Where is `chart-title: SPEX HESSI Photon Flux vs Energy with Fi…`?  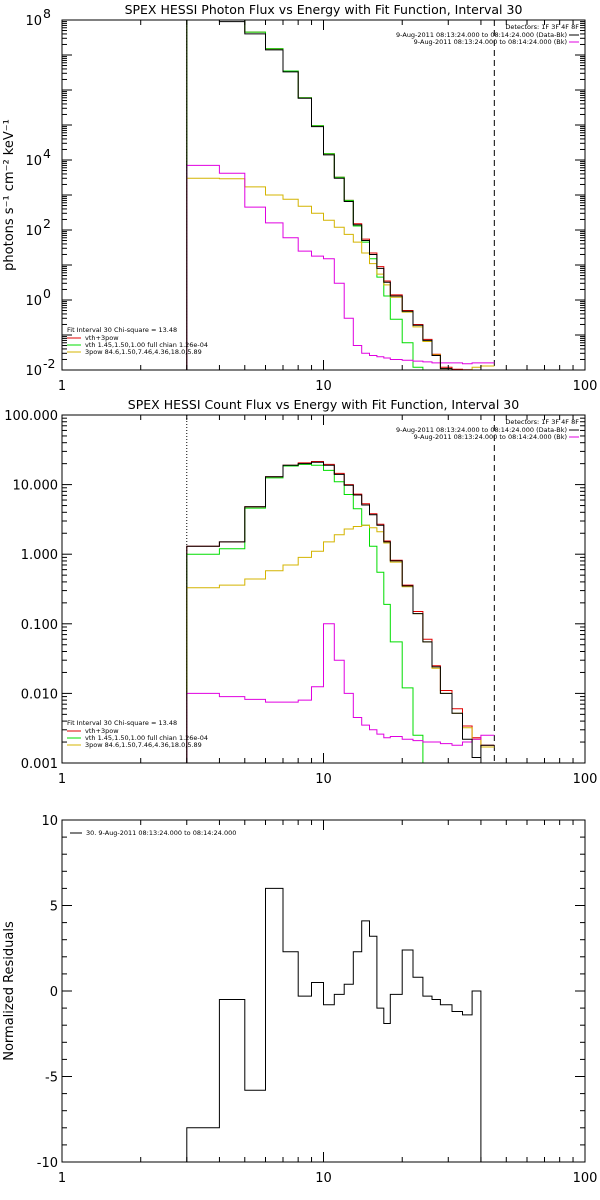
chart-title: SPEX HESSI Photon Flux vs Energy with Fi… is located at coordinates (324, 9).